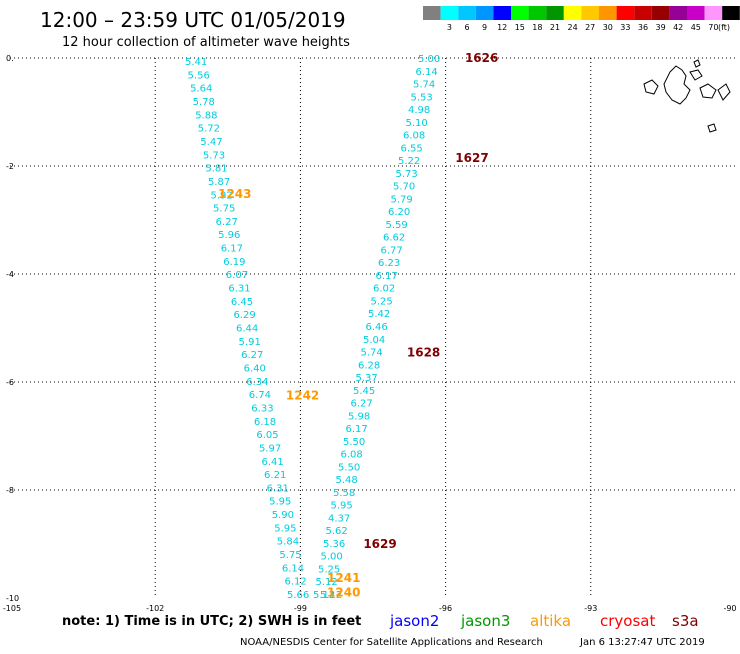 This screenshot has width=740, height=654. I want to click on wave-height-value: 5.56, so click(199, 75).